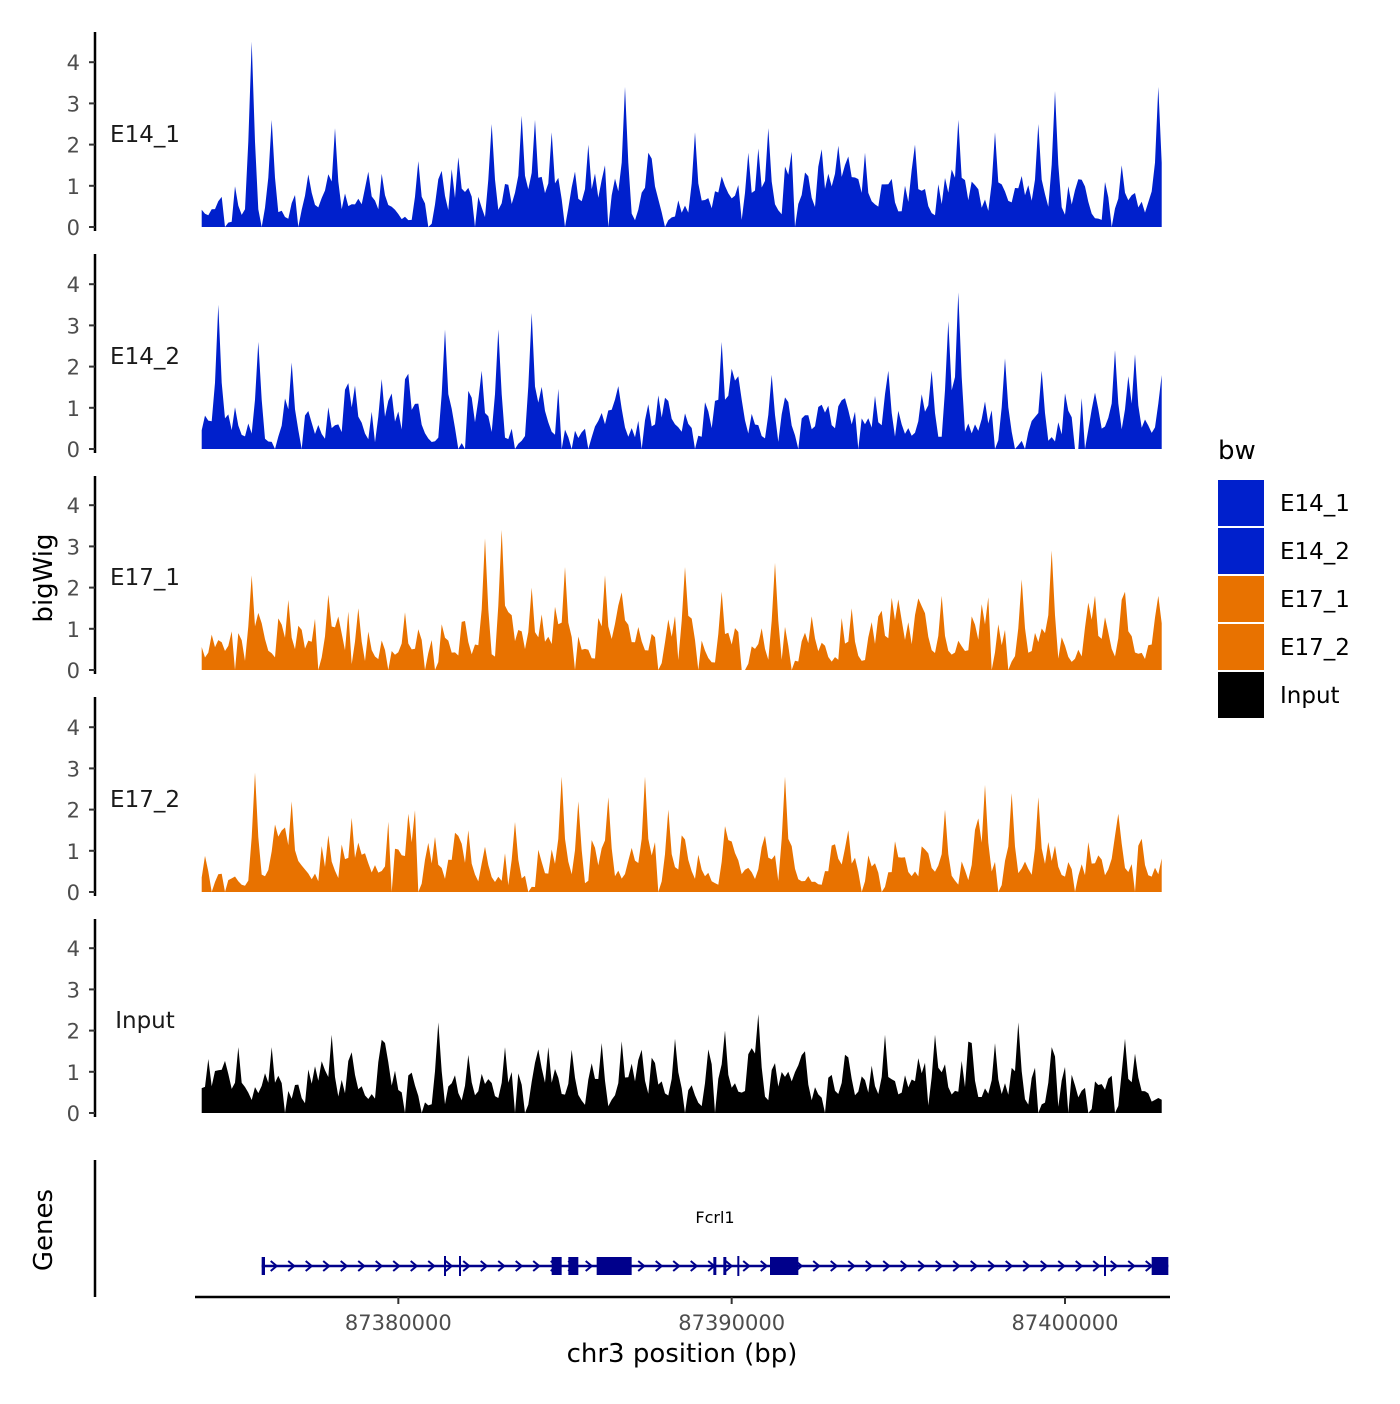  Describe the element at coordinates (145, 800) in the screenshot. I see `track-label: E17_2` at that location.